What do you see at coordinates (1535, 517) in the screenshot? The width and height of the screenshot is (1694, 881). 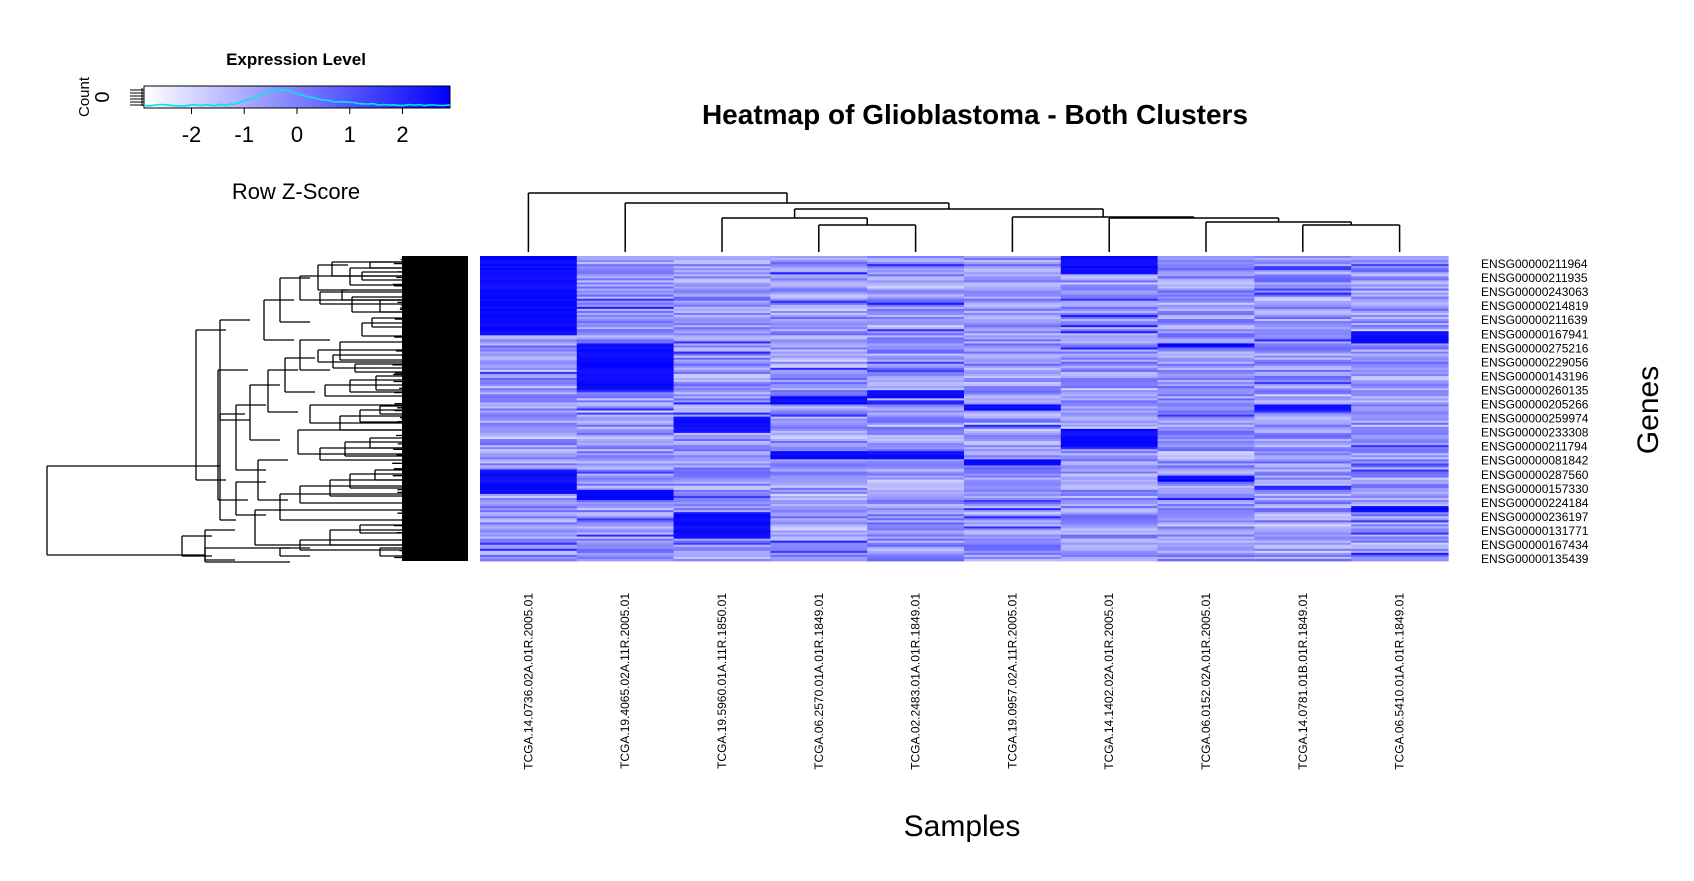 I see `gene-label: ENSG00000236197` at bounding box center [1535, 517].